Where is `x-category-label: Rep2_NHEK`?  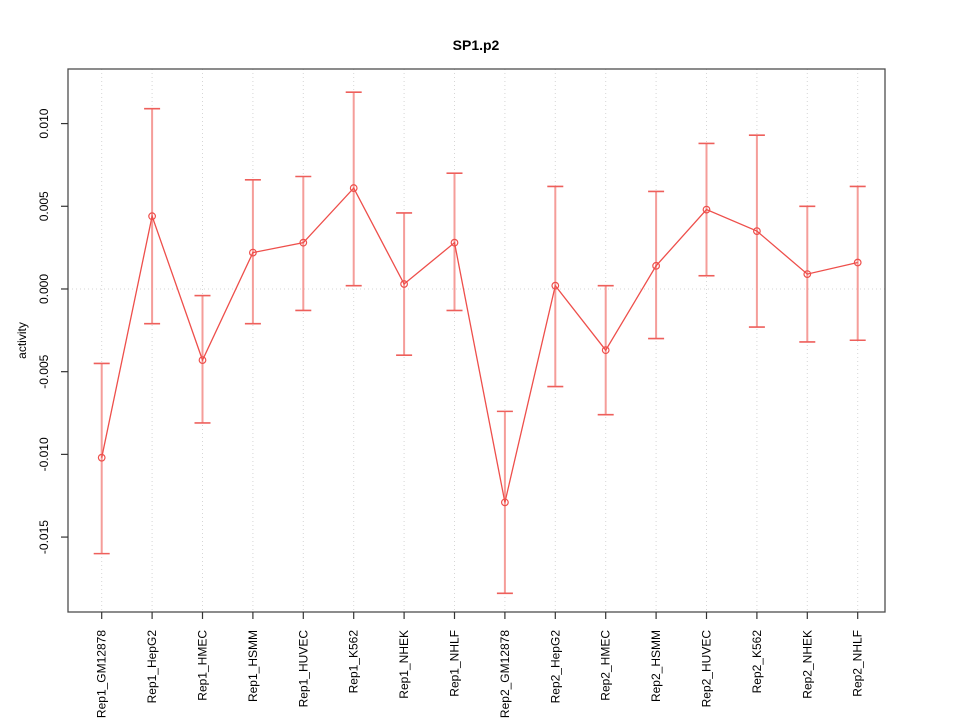 x-category-label: Rep2_NHEK is located at coordinates (807, 664).